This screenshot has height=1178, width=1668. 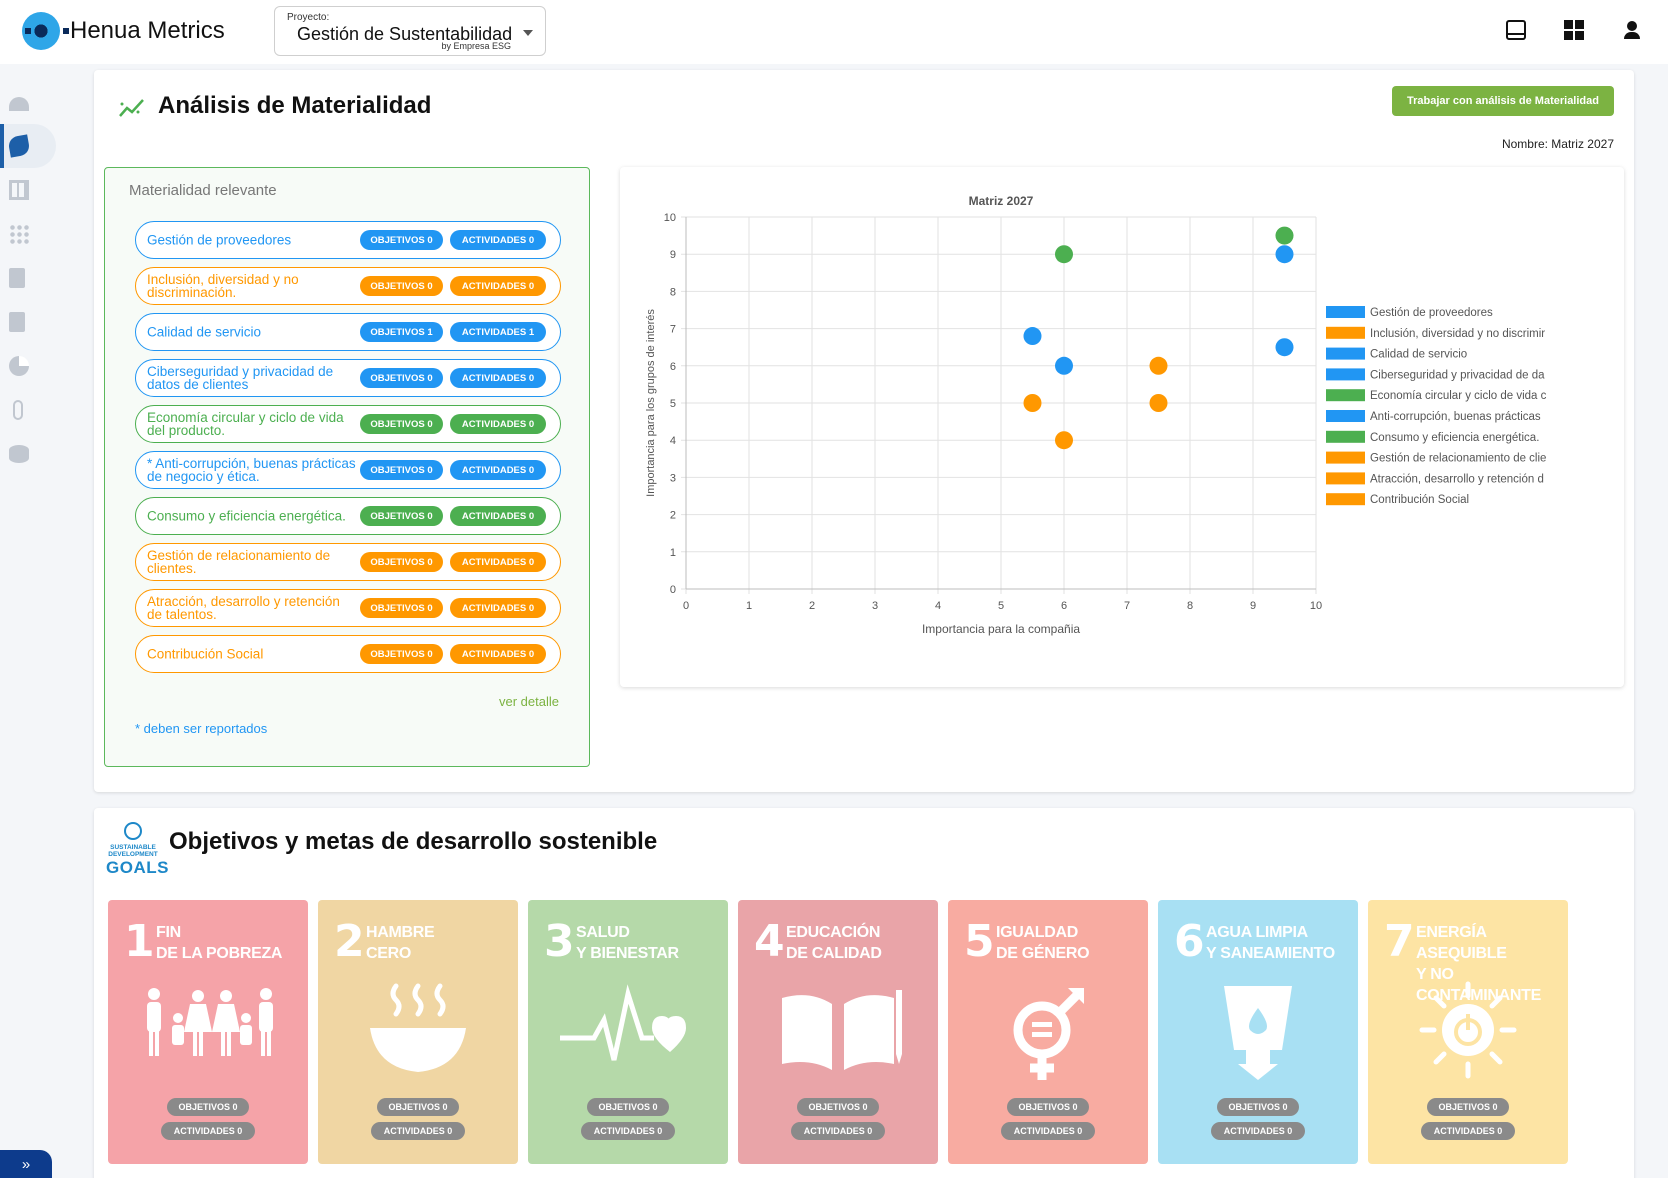 What do you see at coordinates (28, 146) in the screenshot?
I see `nav-item-sustainability` at bounding box center [28, 146].